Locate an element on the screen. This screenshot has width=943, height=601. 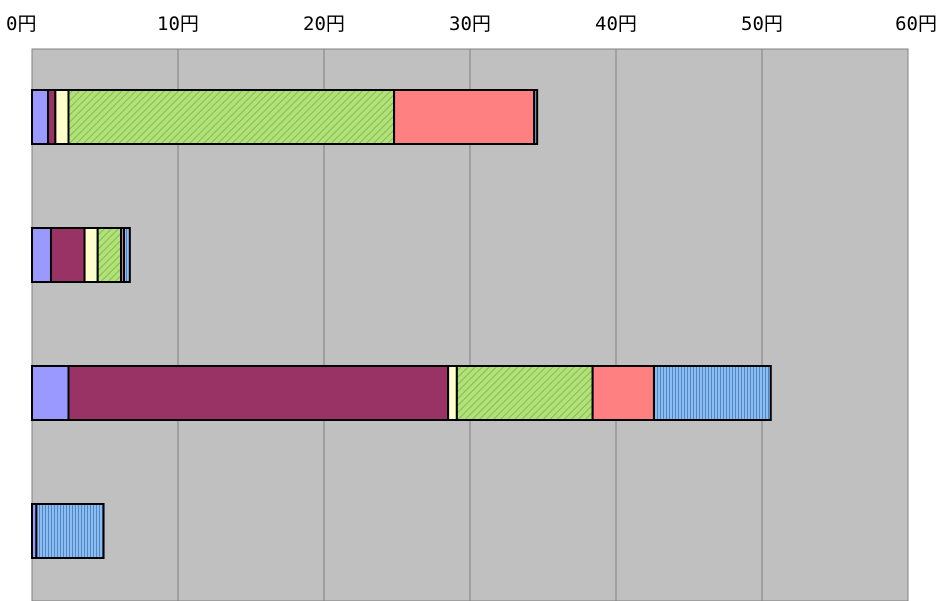
x-axis-tick-labels: 0円 10円 20円 30円 40円 50円 60円 is located at coordinates (471, 24).